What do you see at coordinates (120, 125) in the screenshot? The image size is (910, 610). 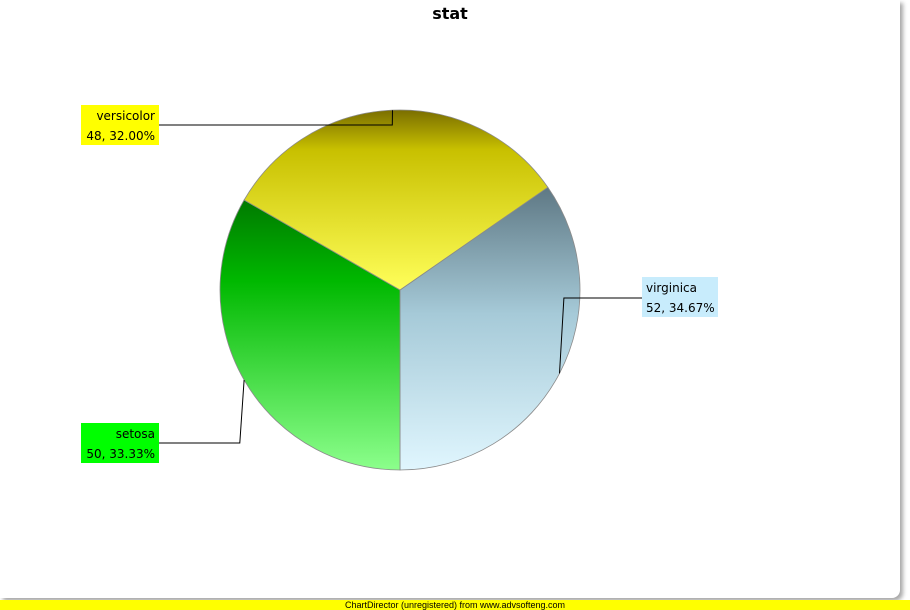 I see `label-box-versicolor` at bounding box center [120, 125].